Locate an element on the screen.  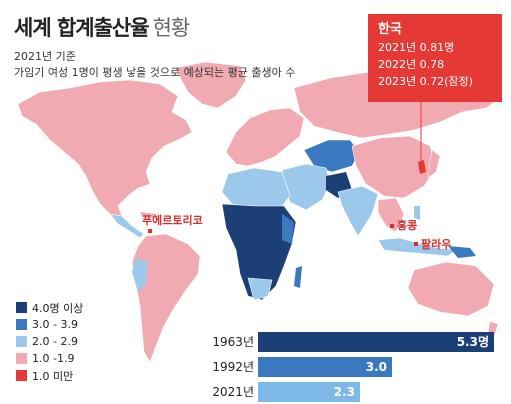
korea-callout: 한국 2021년 0.81명 2022년 0.78 2023년 0.72(잠정) is located at coordinates (435, 58).